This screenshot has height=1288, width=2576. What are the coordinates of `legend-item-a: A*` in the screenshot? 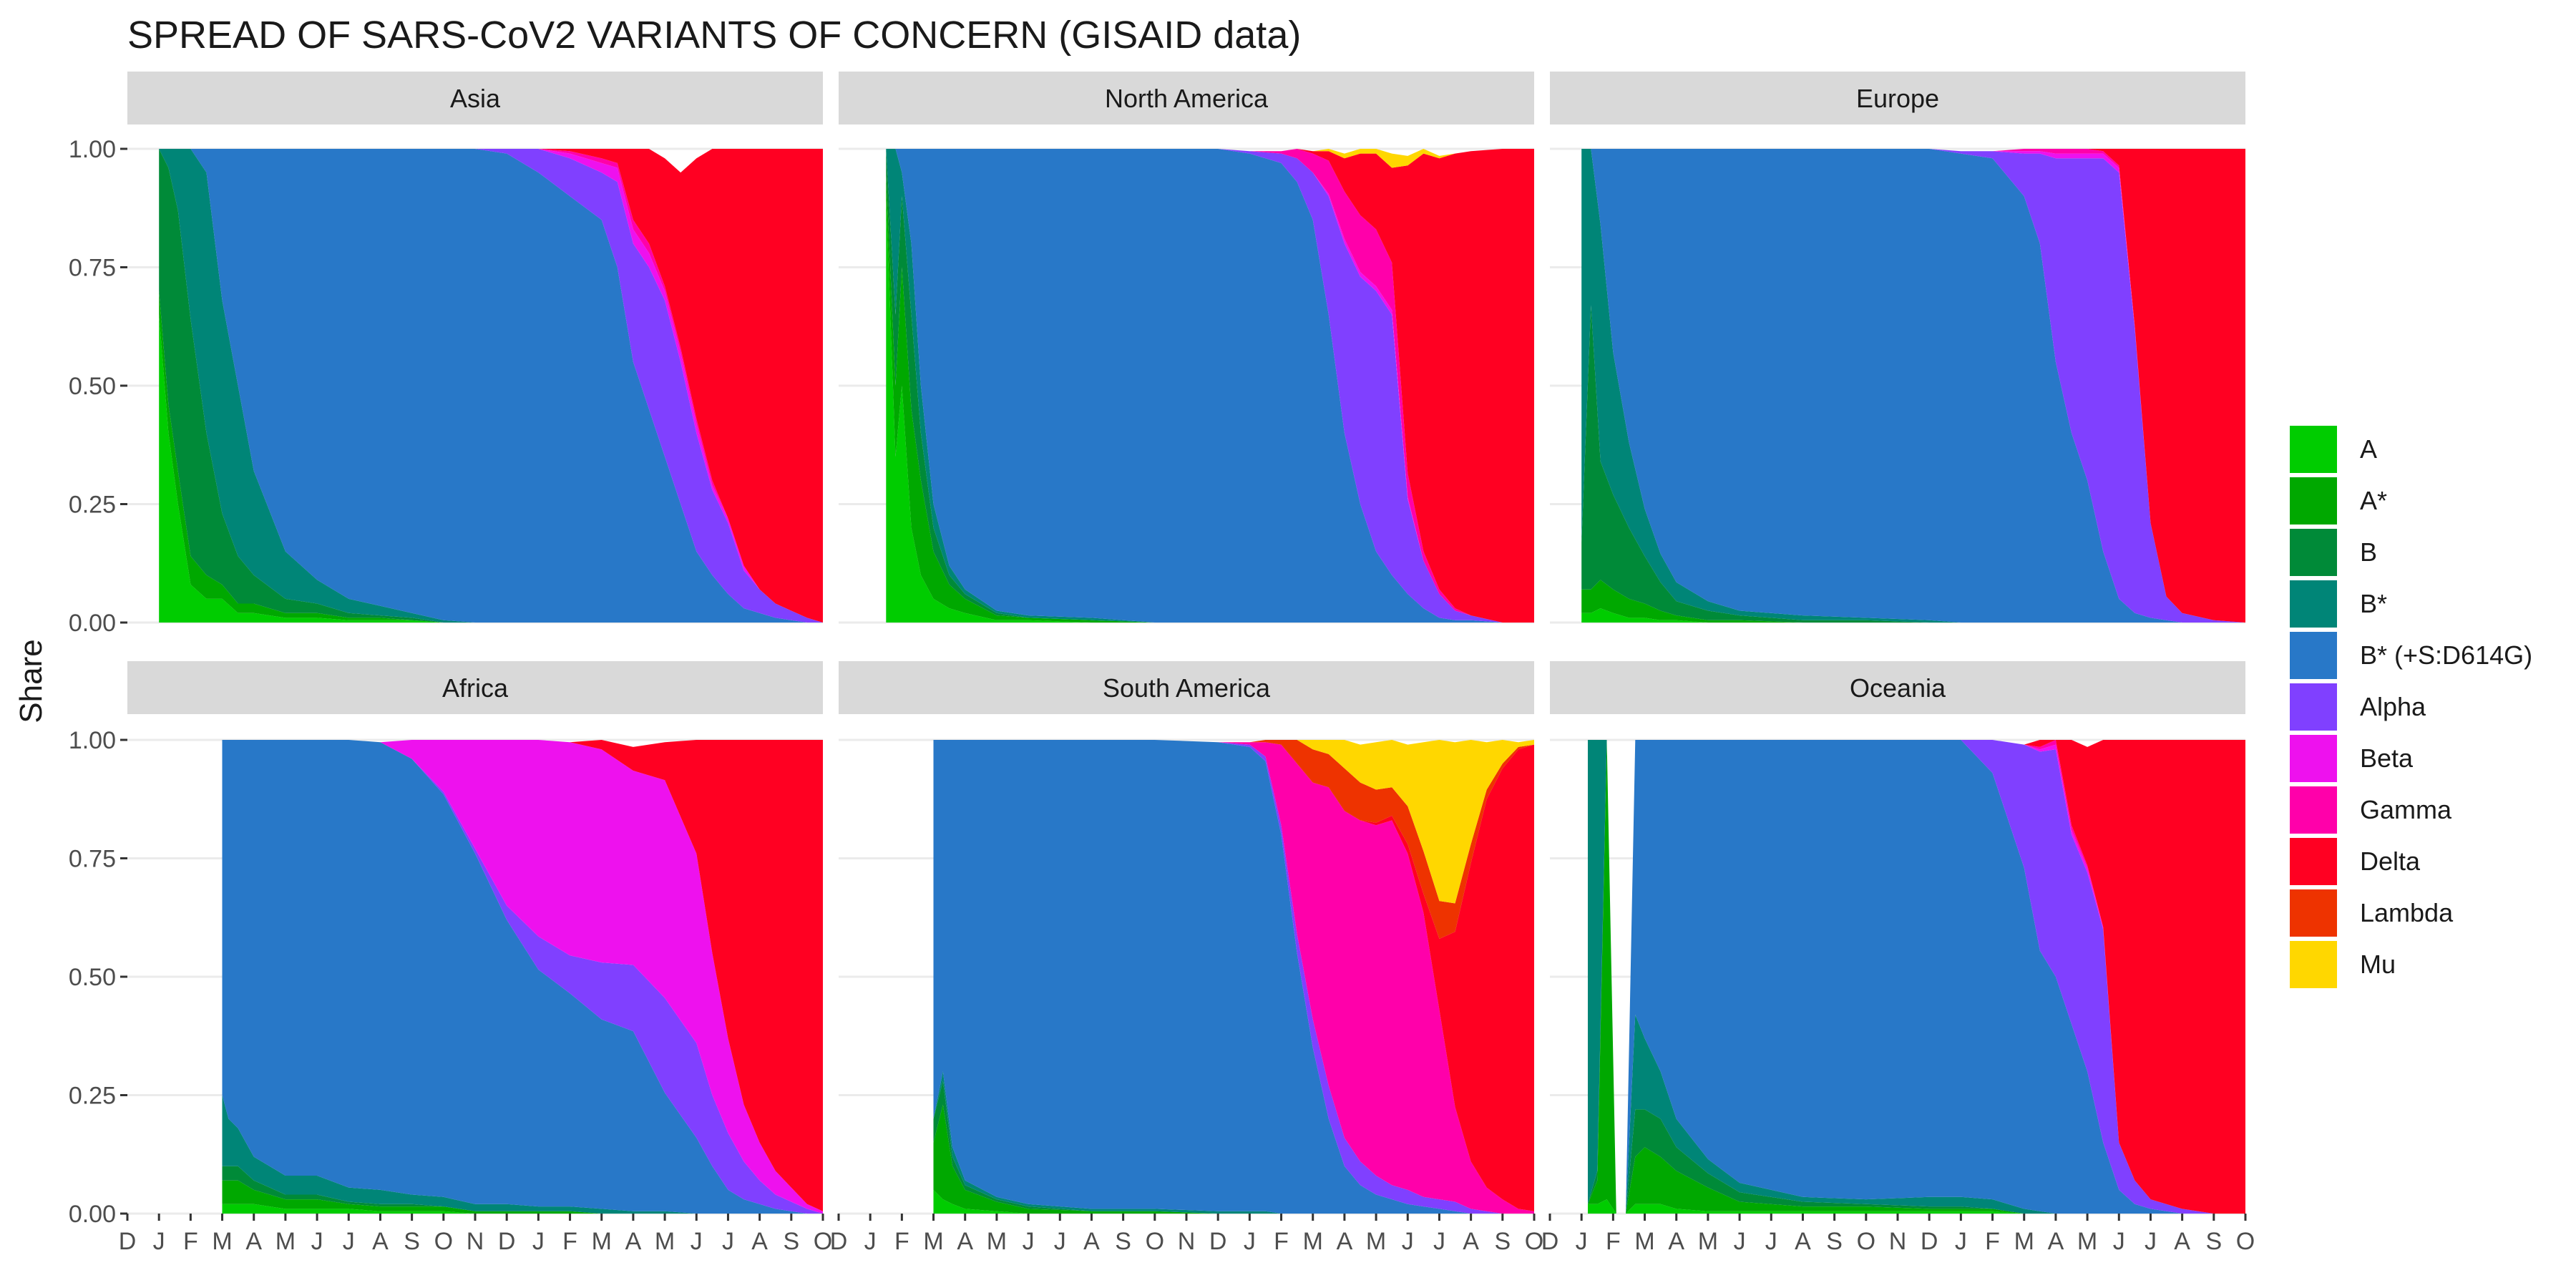 It's located at (2411, 501).